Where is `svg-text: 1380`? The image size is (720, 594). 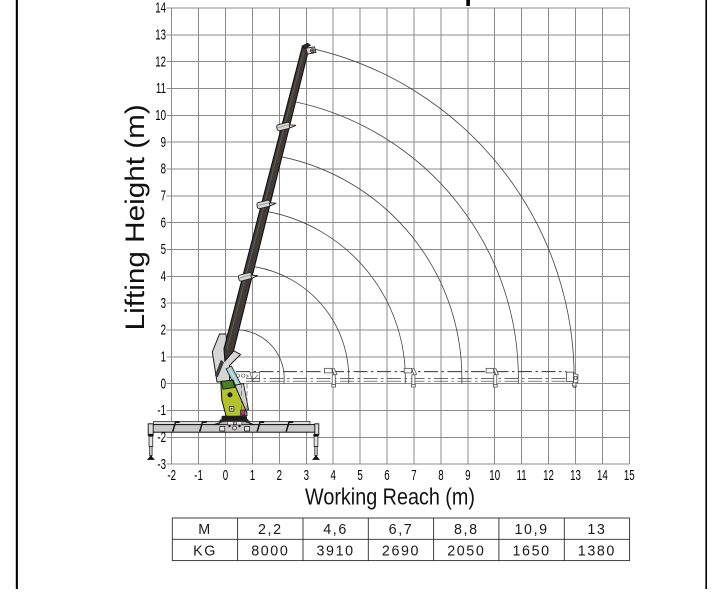
svg-text: 1380 is located at coordinates (597, 551).